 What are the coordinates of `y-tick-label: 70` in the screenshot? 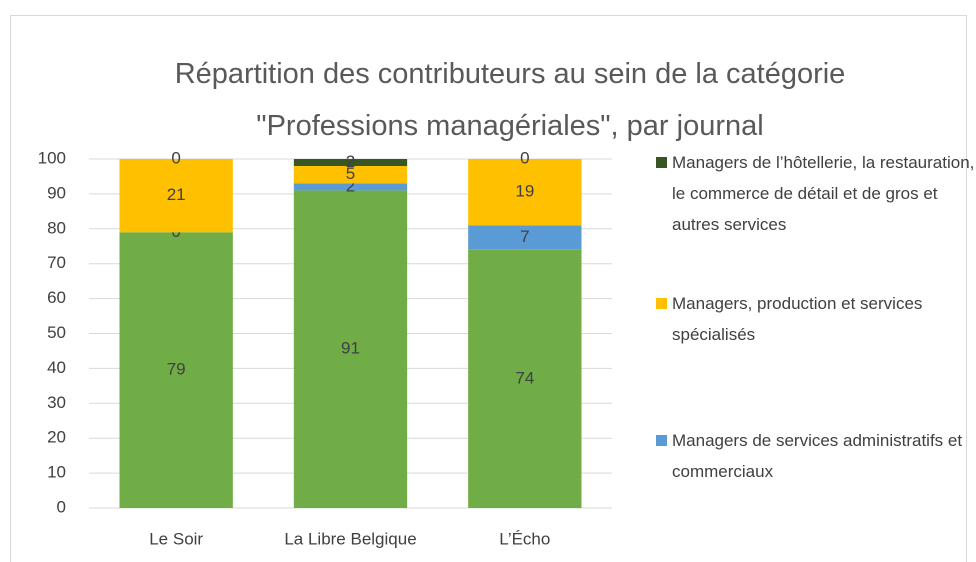 It's located at (56, 262).